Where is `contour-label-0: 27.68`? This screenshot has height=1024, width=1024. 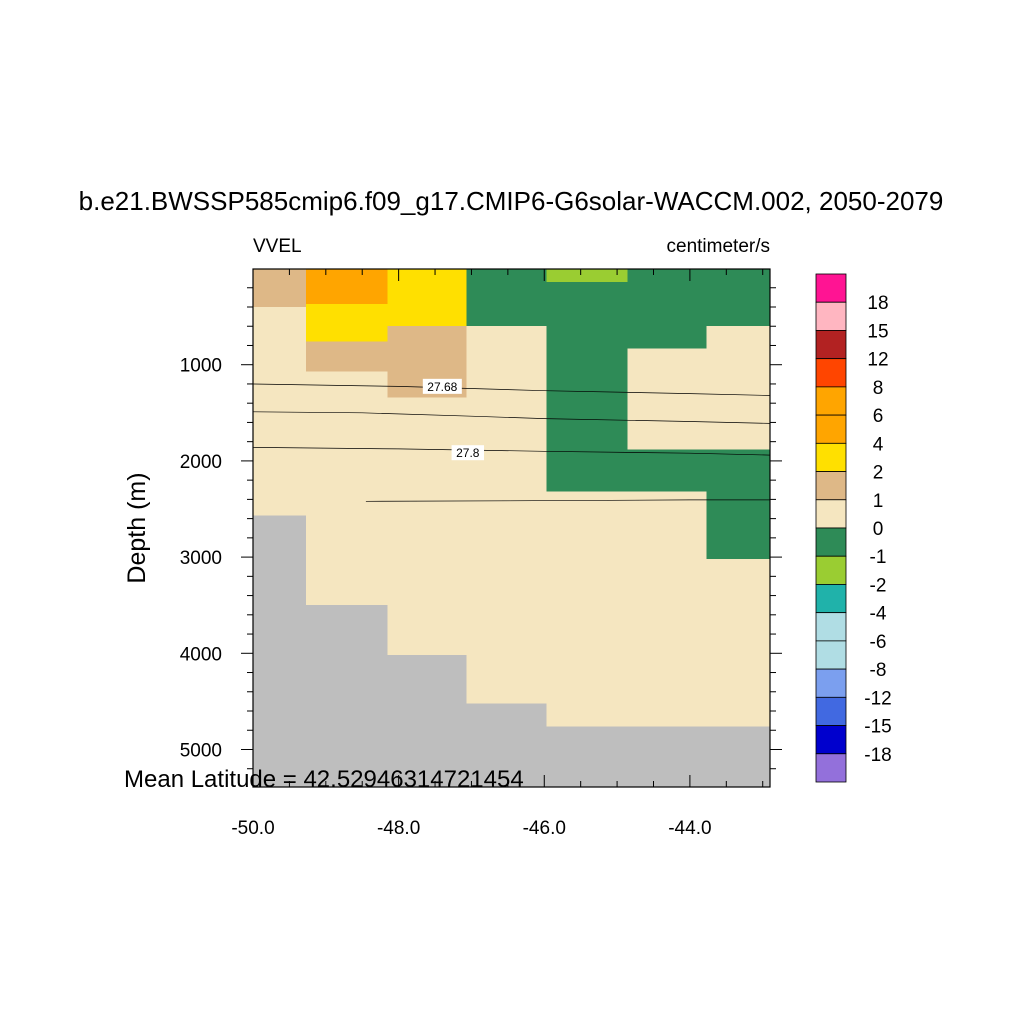
contour-label-0: 27.68 is located at coordinates (442, 387).